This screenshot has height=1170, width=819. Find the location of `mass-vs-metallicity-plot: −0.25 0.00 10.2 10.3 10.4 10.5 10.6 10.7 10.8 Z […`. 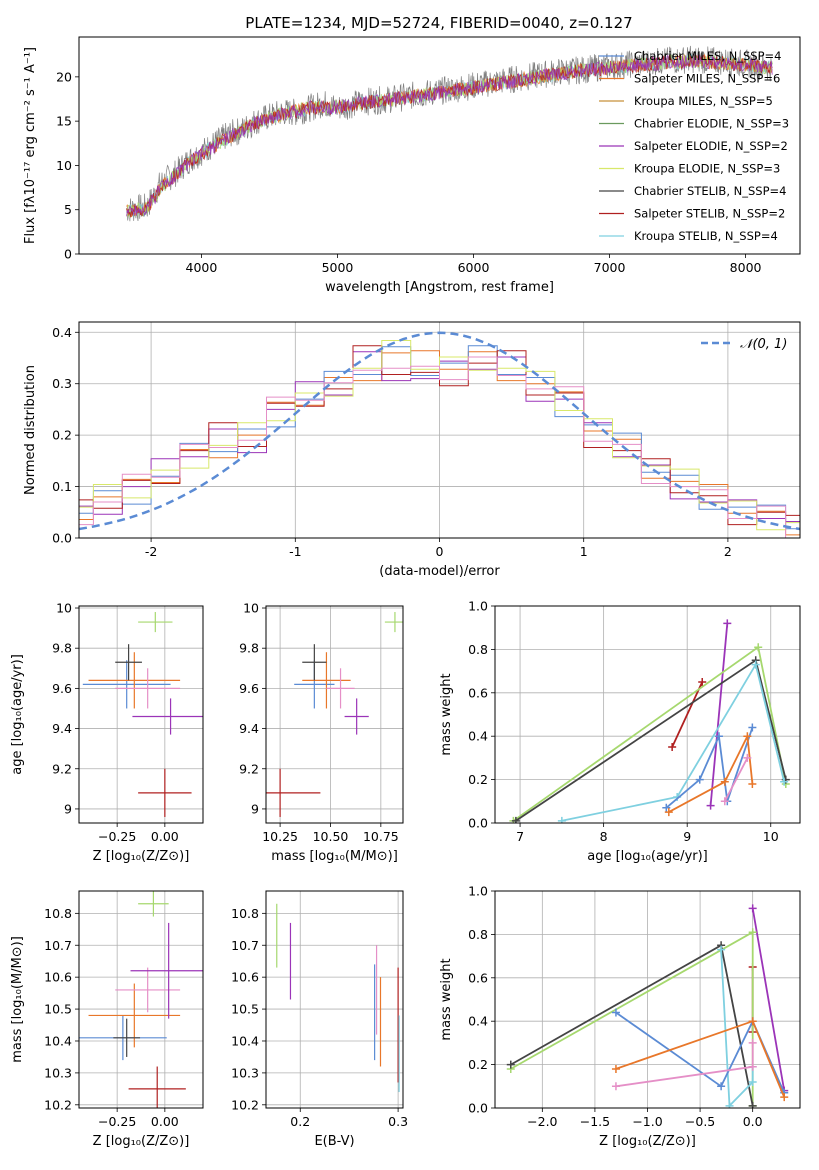

mass-vs-metallicity-plot: −0.25 0.00 10.2 10.3 10.4 10.5 10.6 10.7 10.8 Z [… is located at coordinates (107, 1019).